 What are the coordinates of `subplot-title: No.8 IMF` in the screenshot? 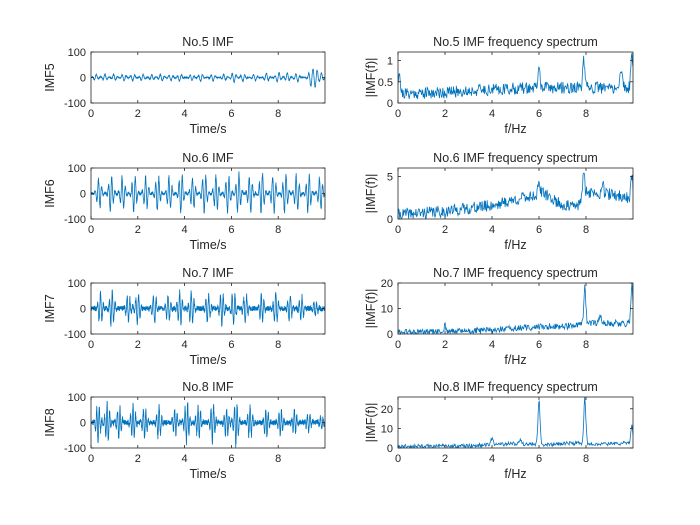 It's located at (208, 387).